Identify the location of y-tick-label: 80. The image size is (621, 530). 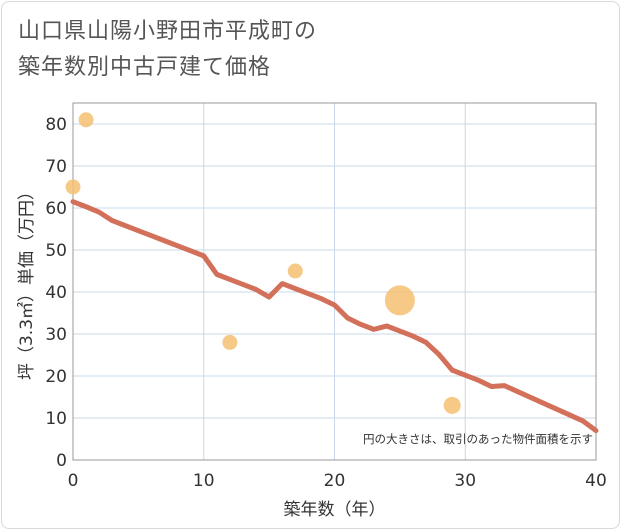
(56, 125).